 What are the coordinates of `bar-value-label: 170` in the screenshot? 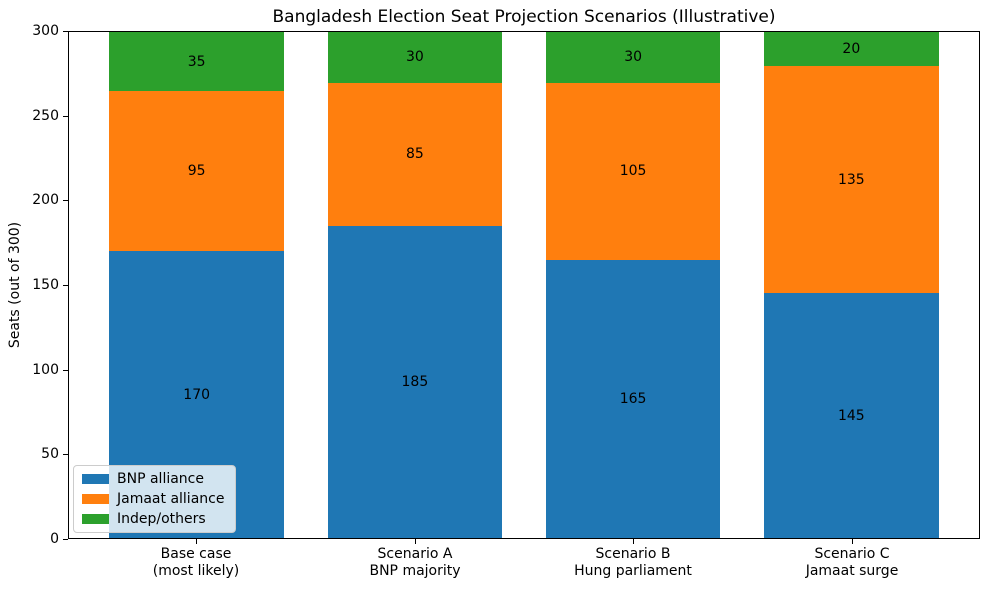 It's located at (197, 394).